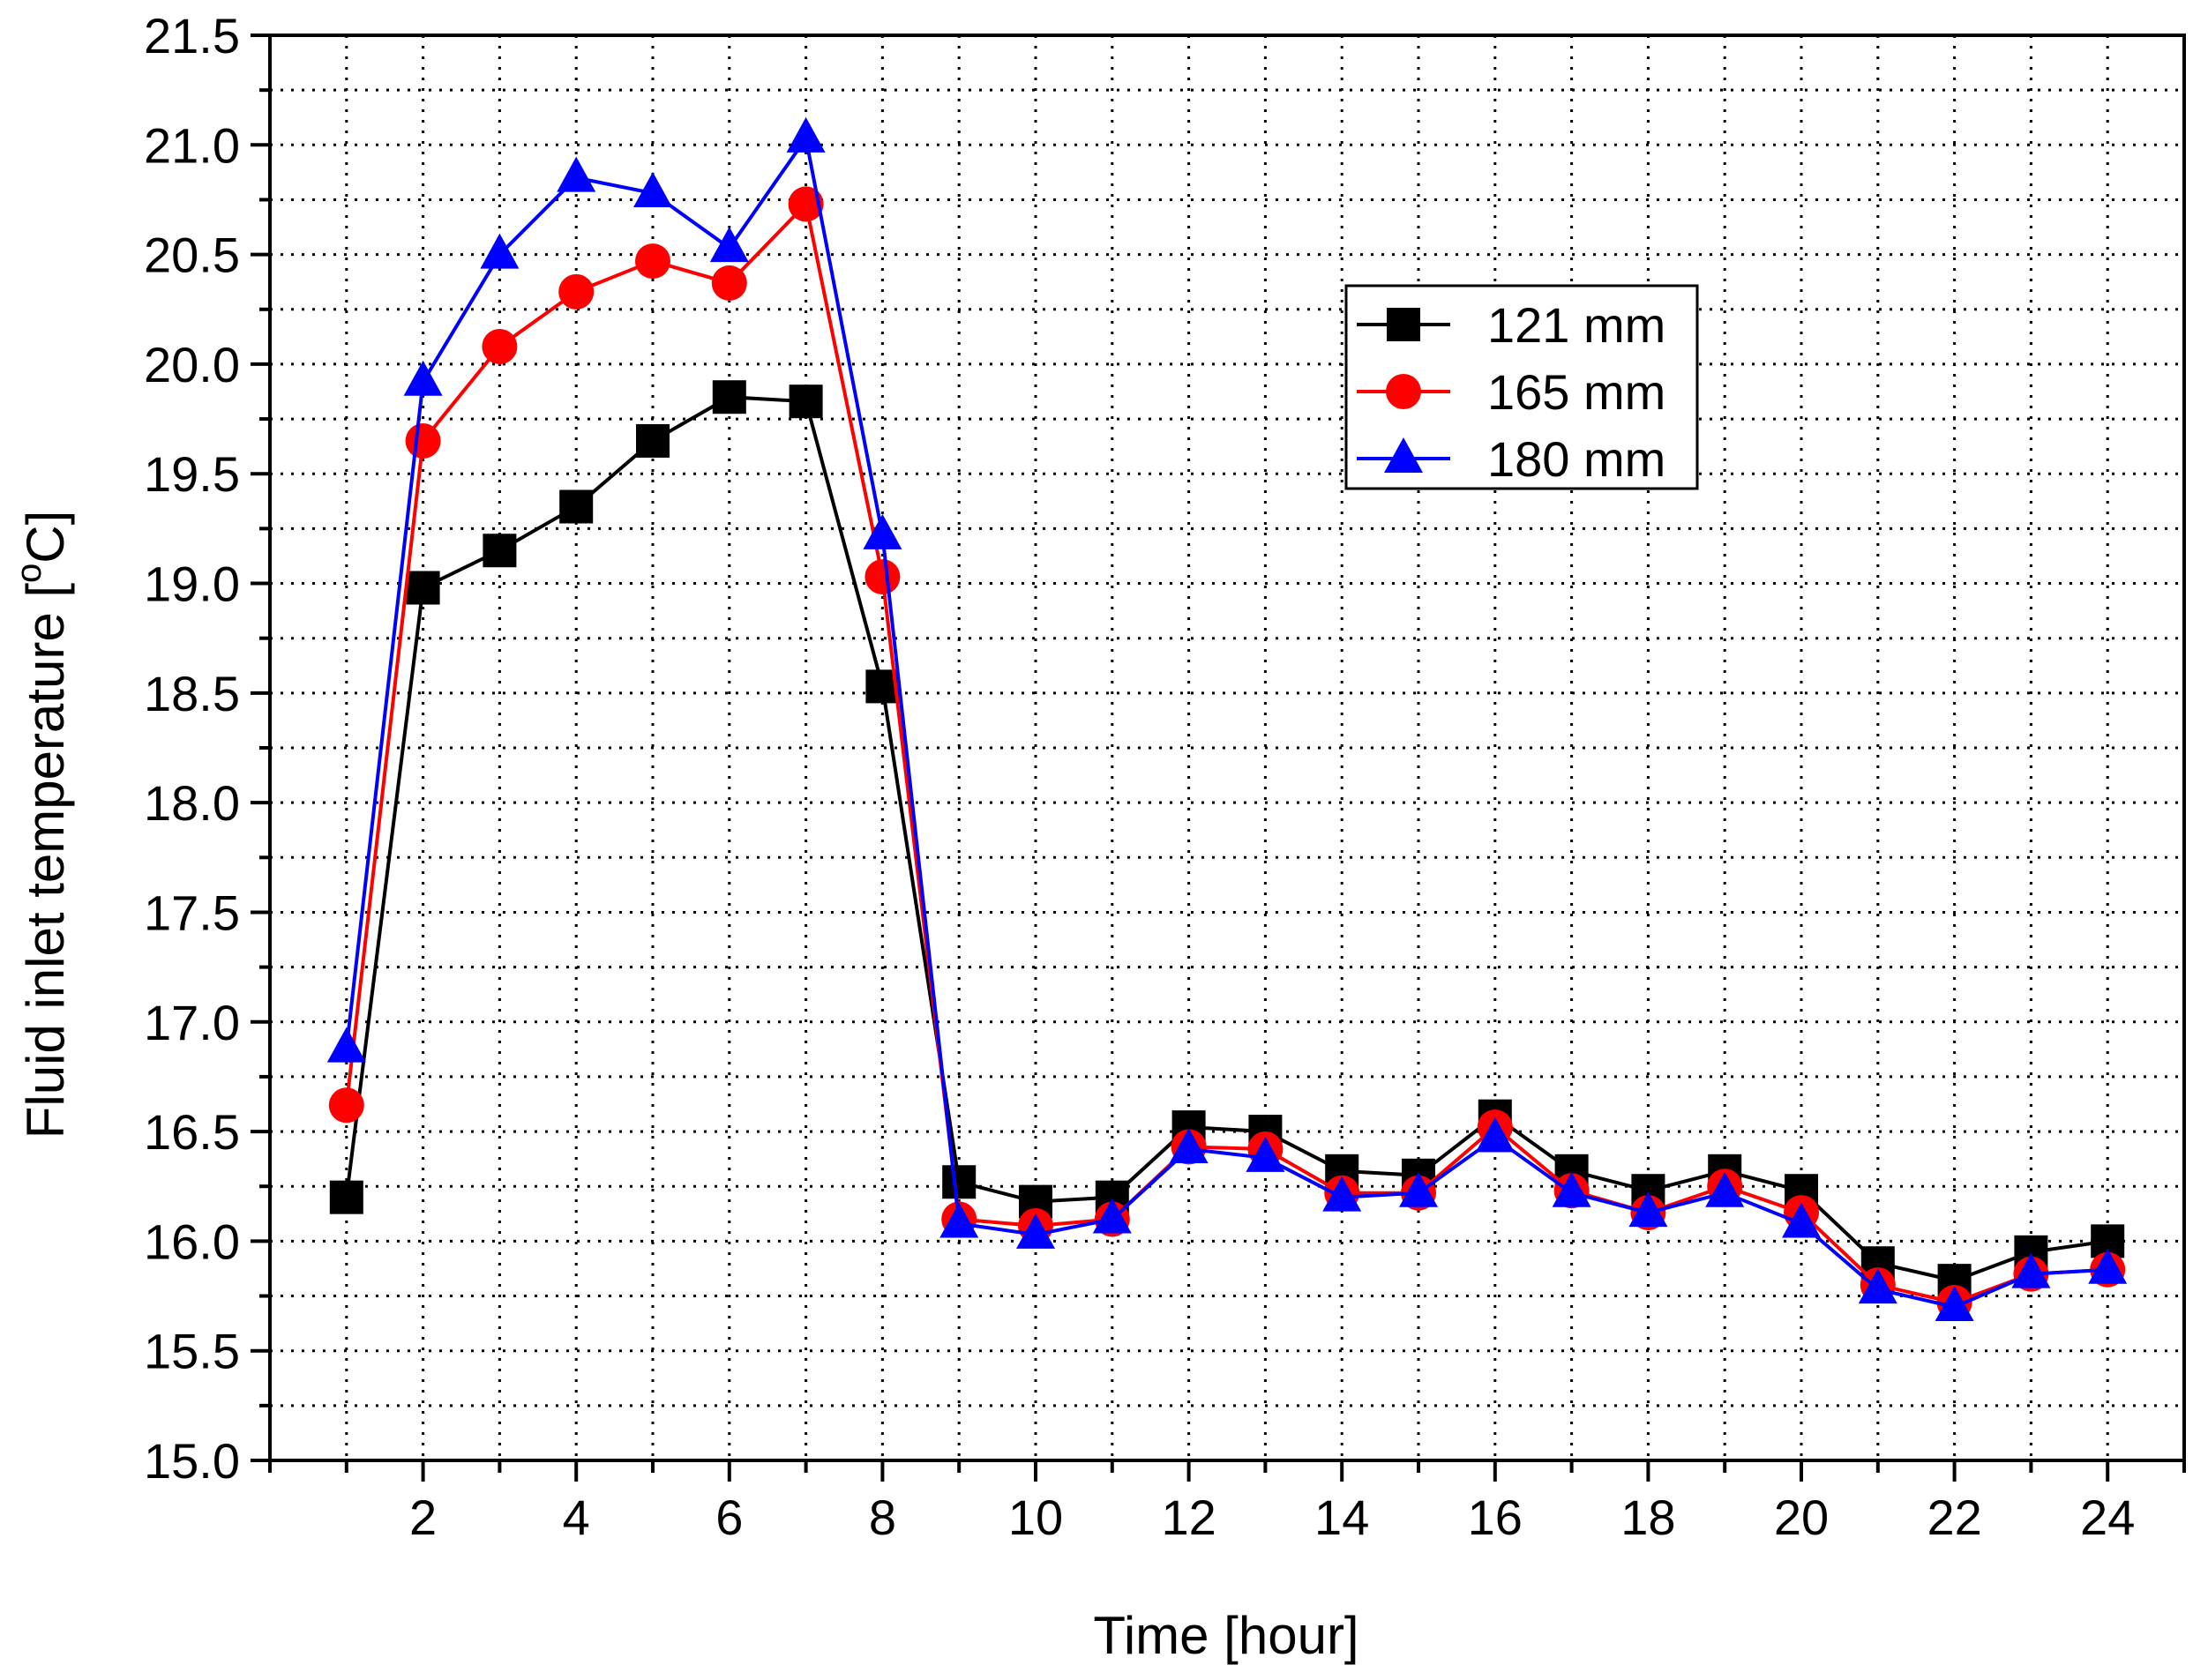 Image resolution: width=2193 pixels, height=1680 pixels. I want to click on y-tick-label: 20.5, so click(192, 255).